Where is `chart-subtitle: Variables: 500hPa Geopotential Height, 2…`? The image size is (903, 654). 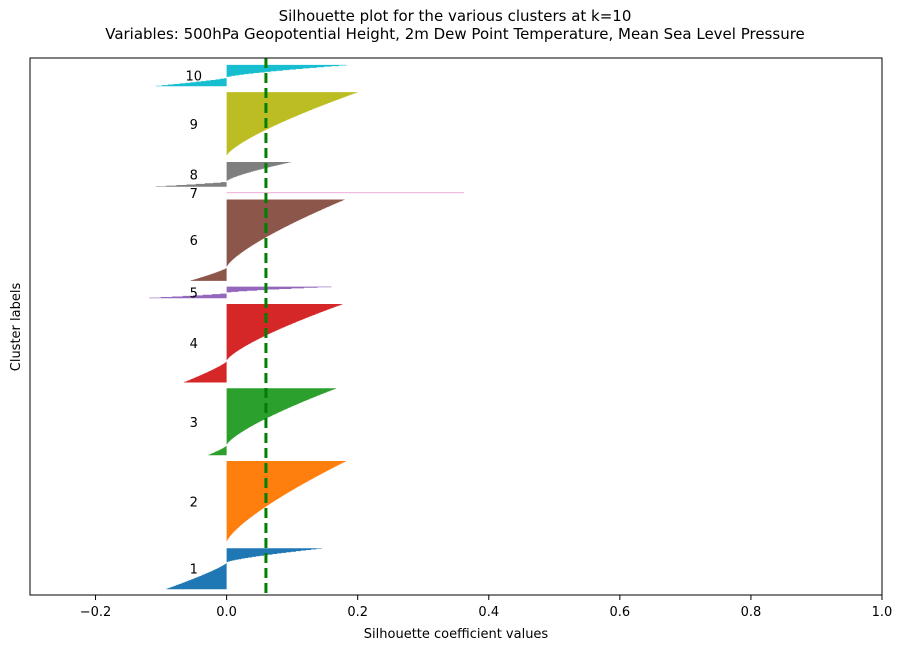
chart-subtitle: Variables: 500hPa Geopotential Height, 2… is located at coordinates (455, 34).